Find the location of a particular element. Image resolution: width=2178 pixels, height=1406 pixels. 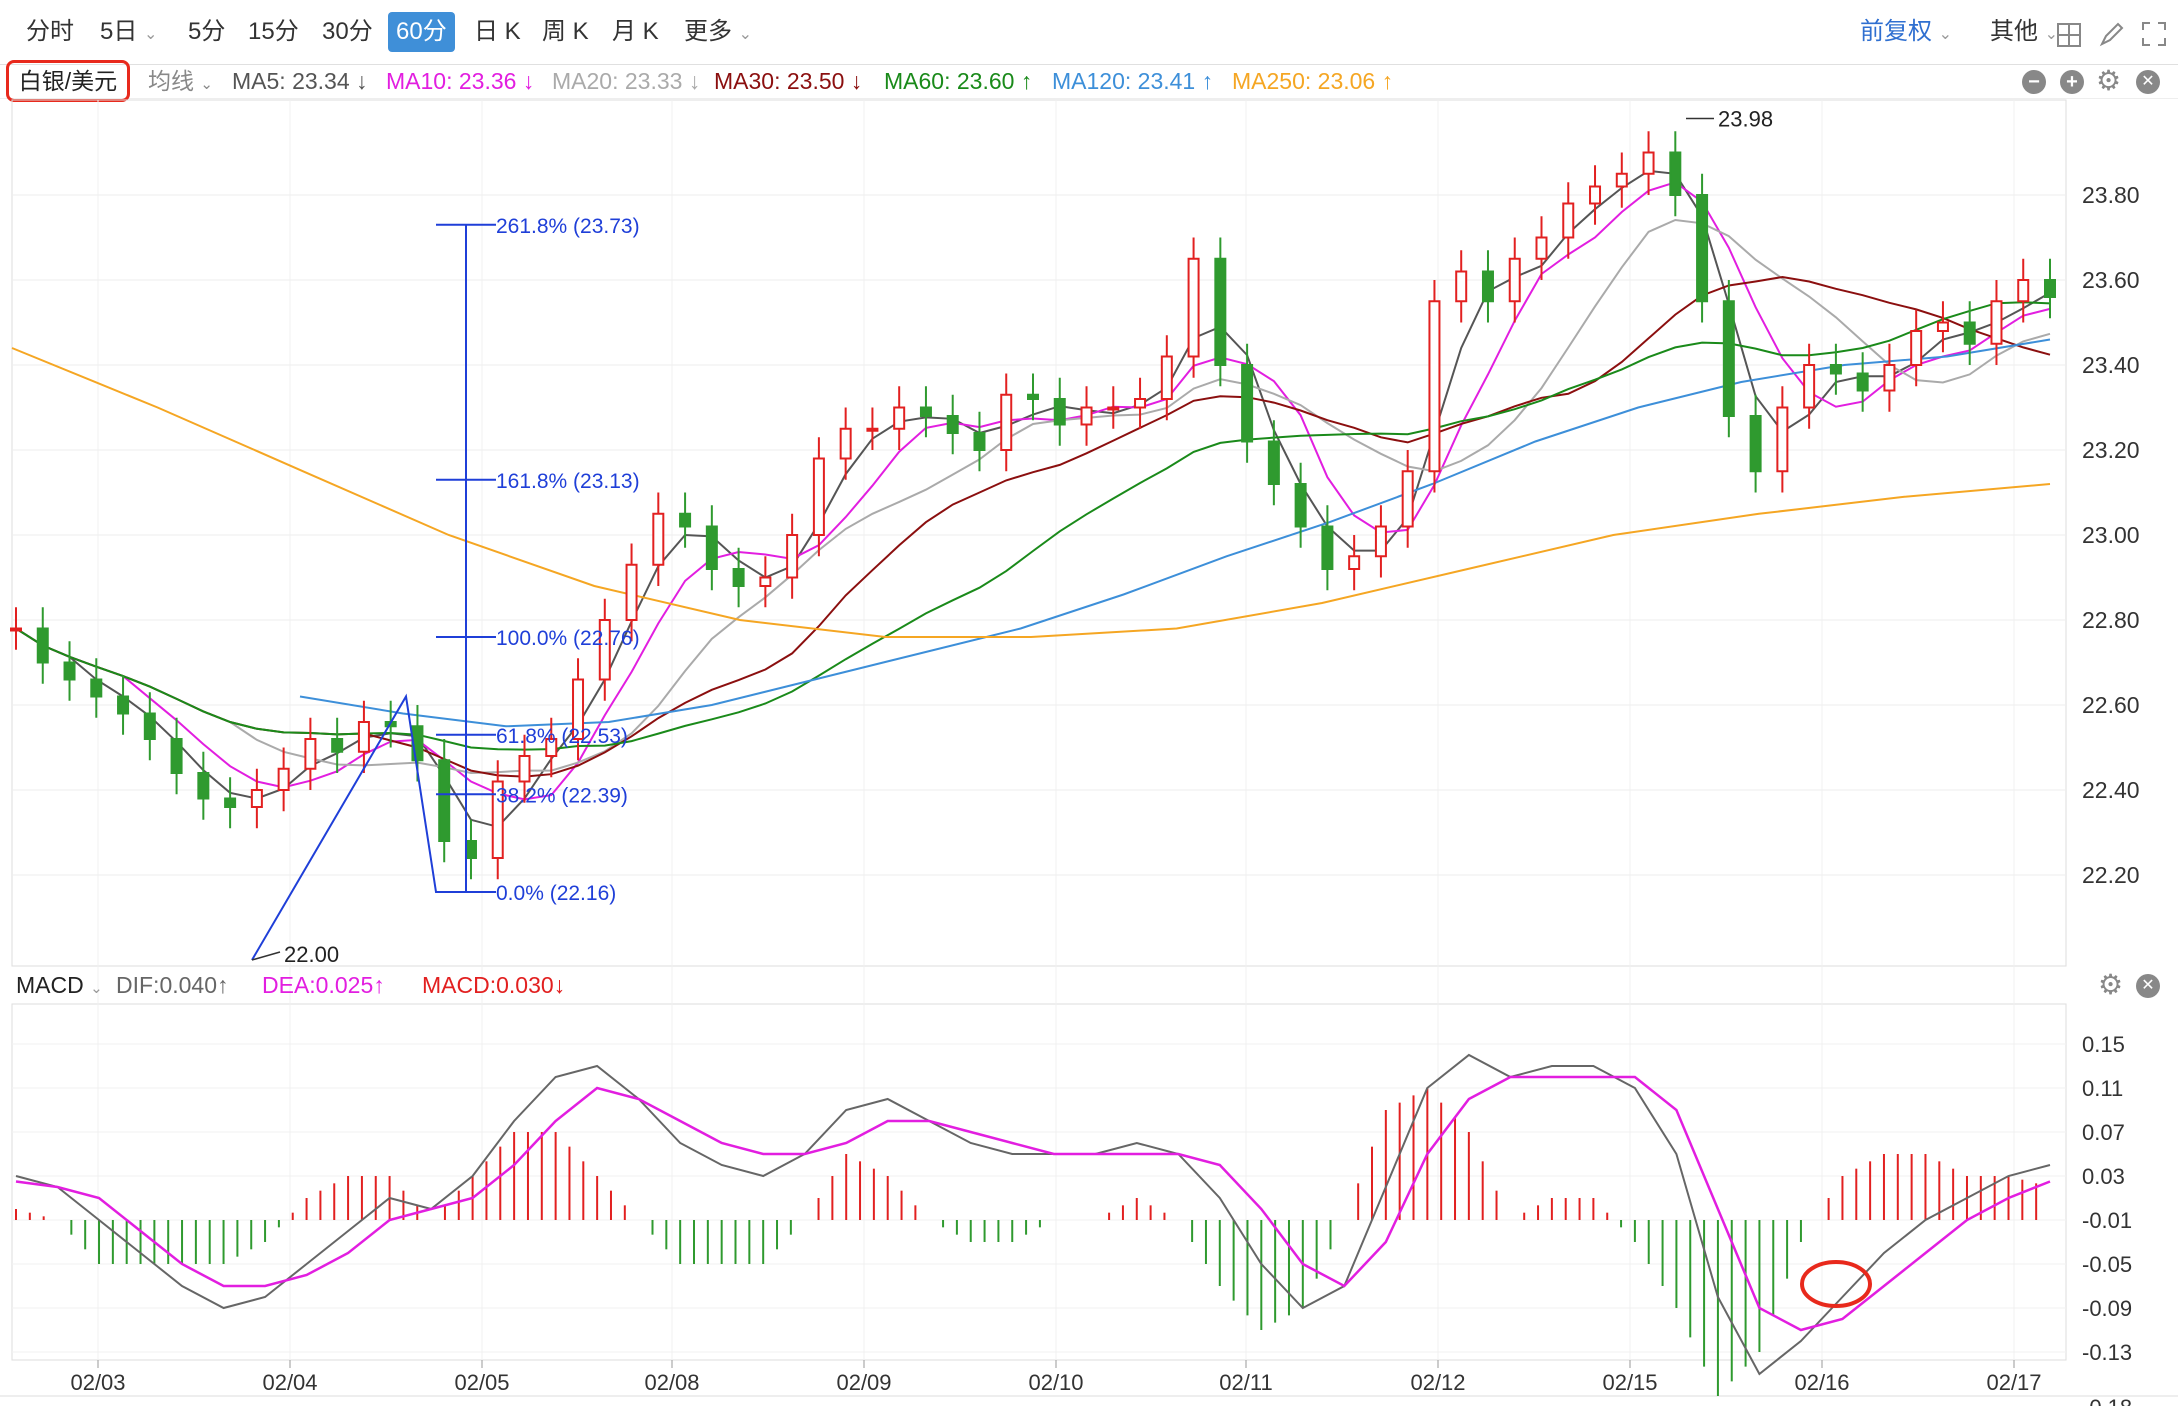

ma-type-dropdown: 均线 ⌄ is located at coordinates (180, 81).